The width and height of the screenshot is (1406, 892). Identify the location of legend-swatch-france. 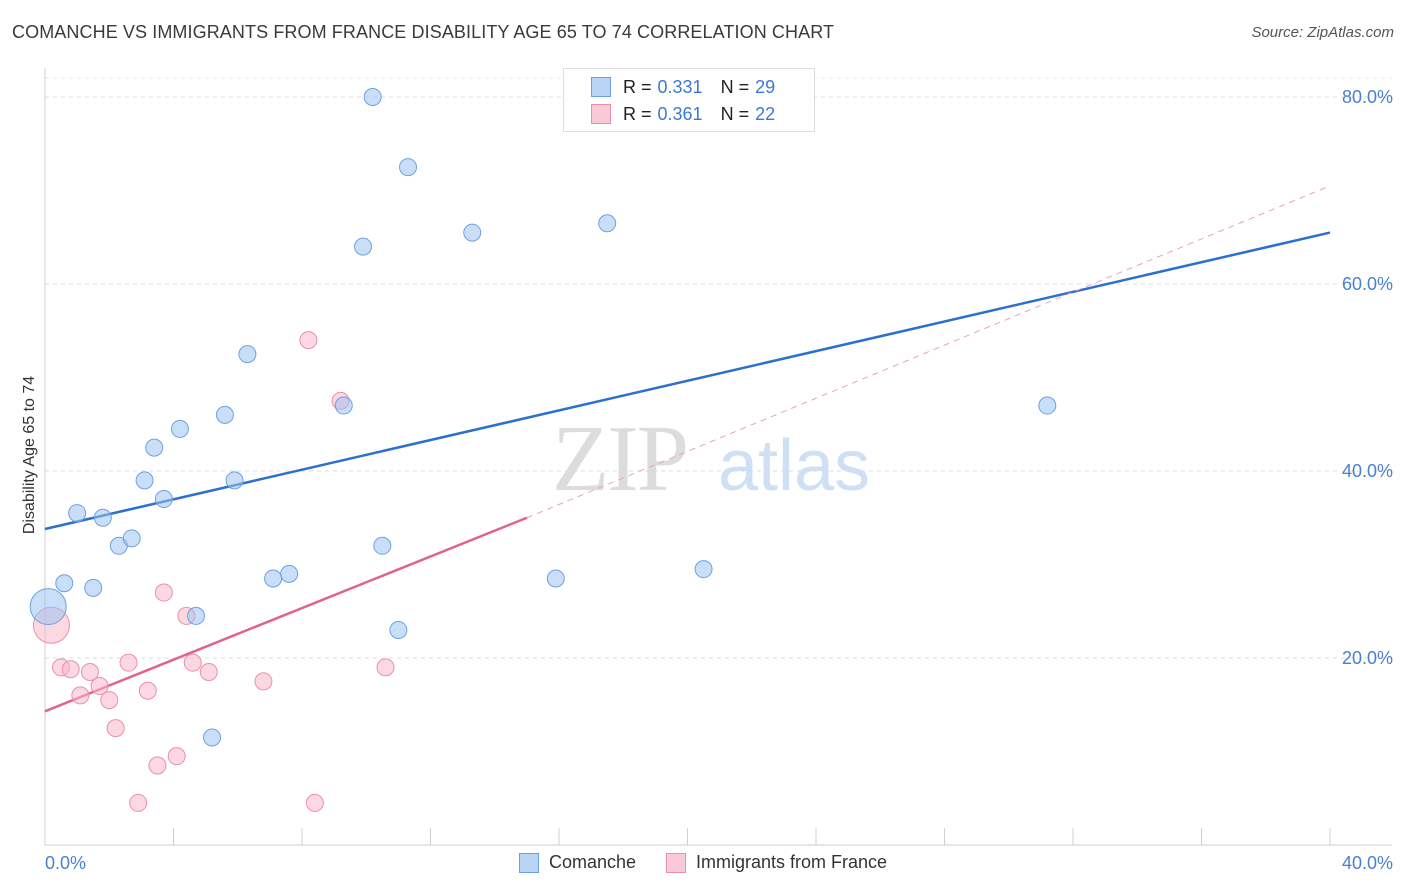
(676, 862).